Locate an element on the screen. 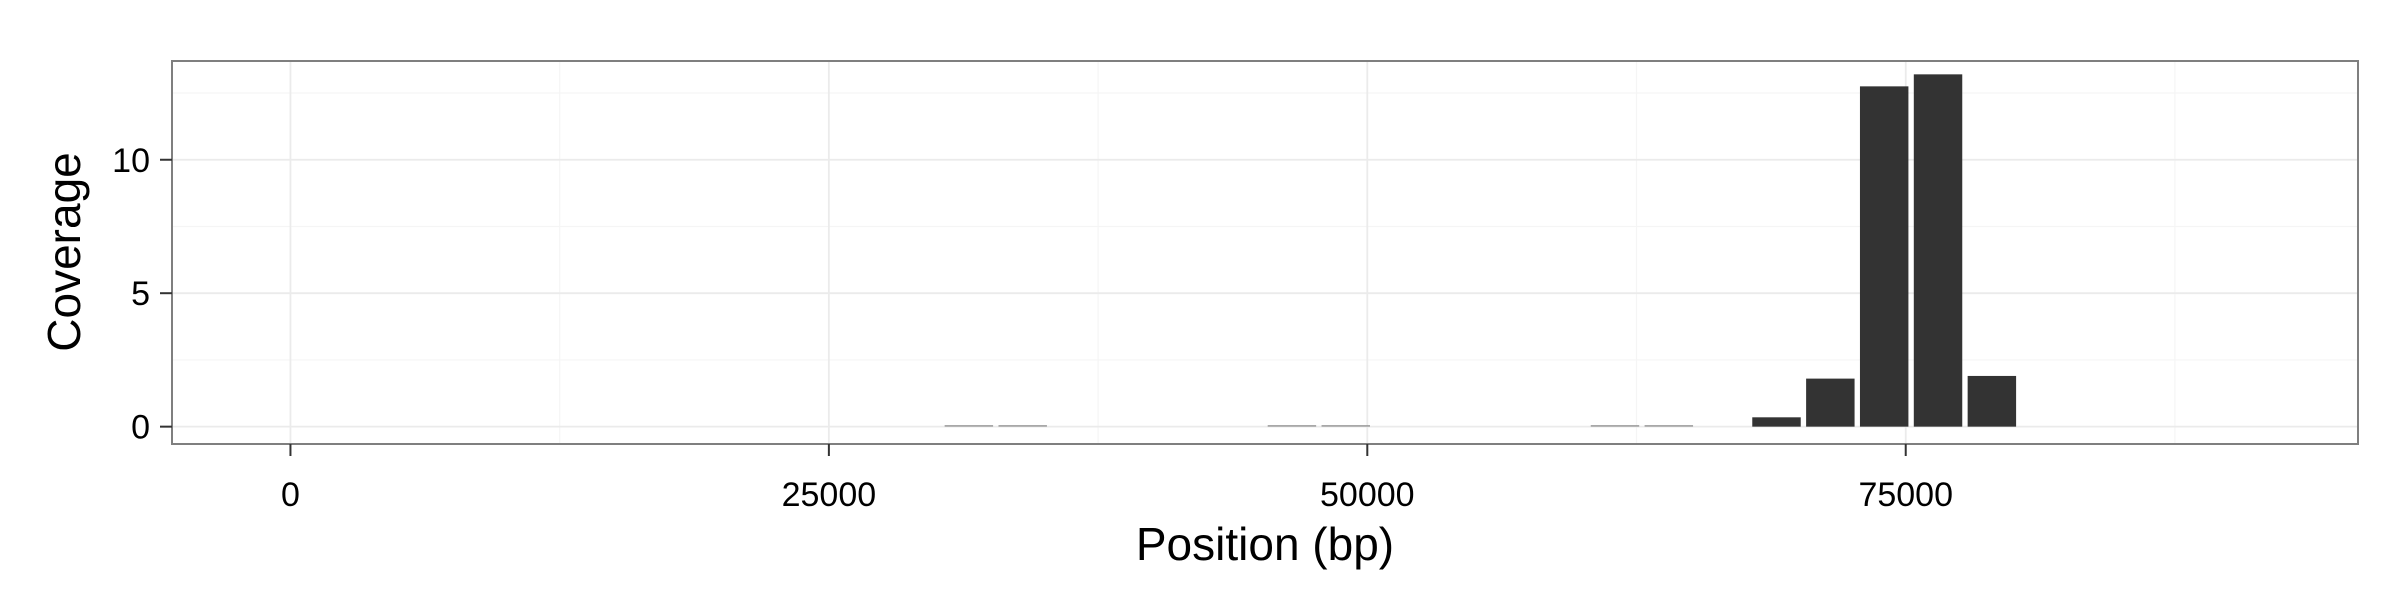 This screenshot has height=600, width=2400. y-tick-label: 5 is located at coordinates (140, 294).